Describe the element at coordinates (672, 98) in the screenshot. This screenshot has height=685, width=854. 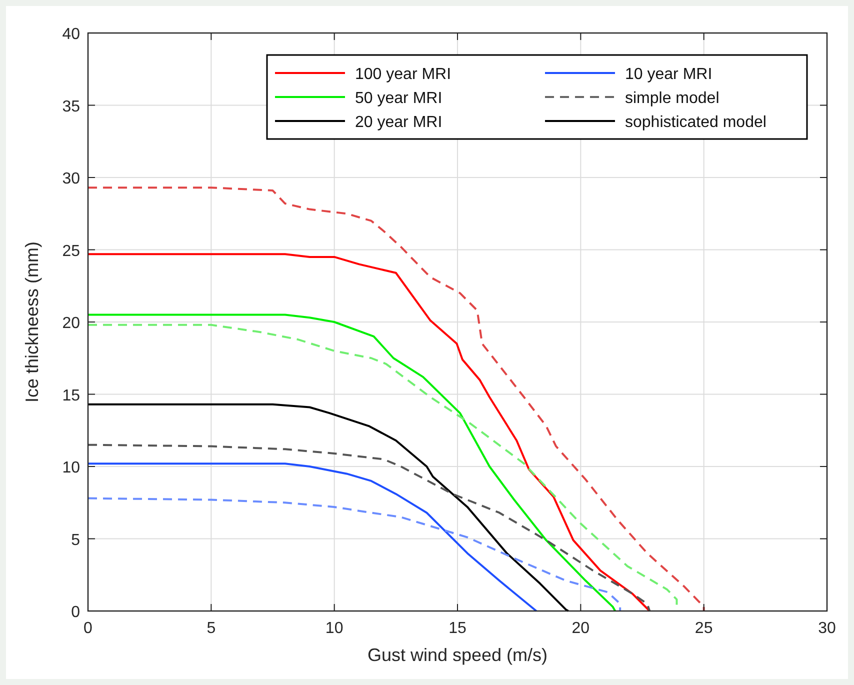
I see `legend-label: simple model` at that location.